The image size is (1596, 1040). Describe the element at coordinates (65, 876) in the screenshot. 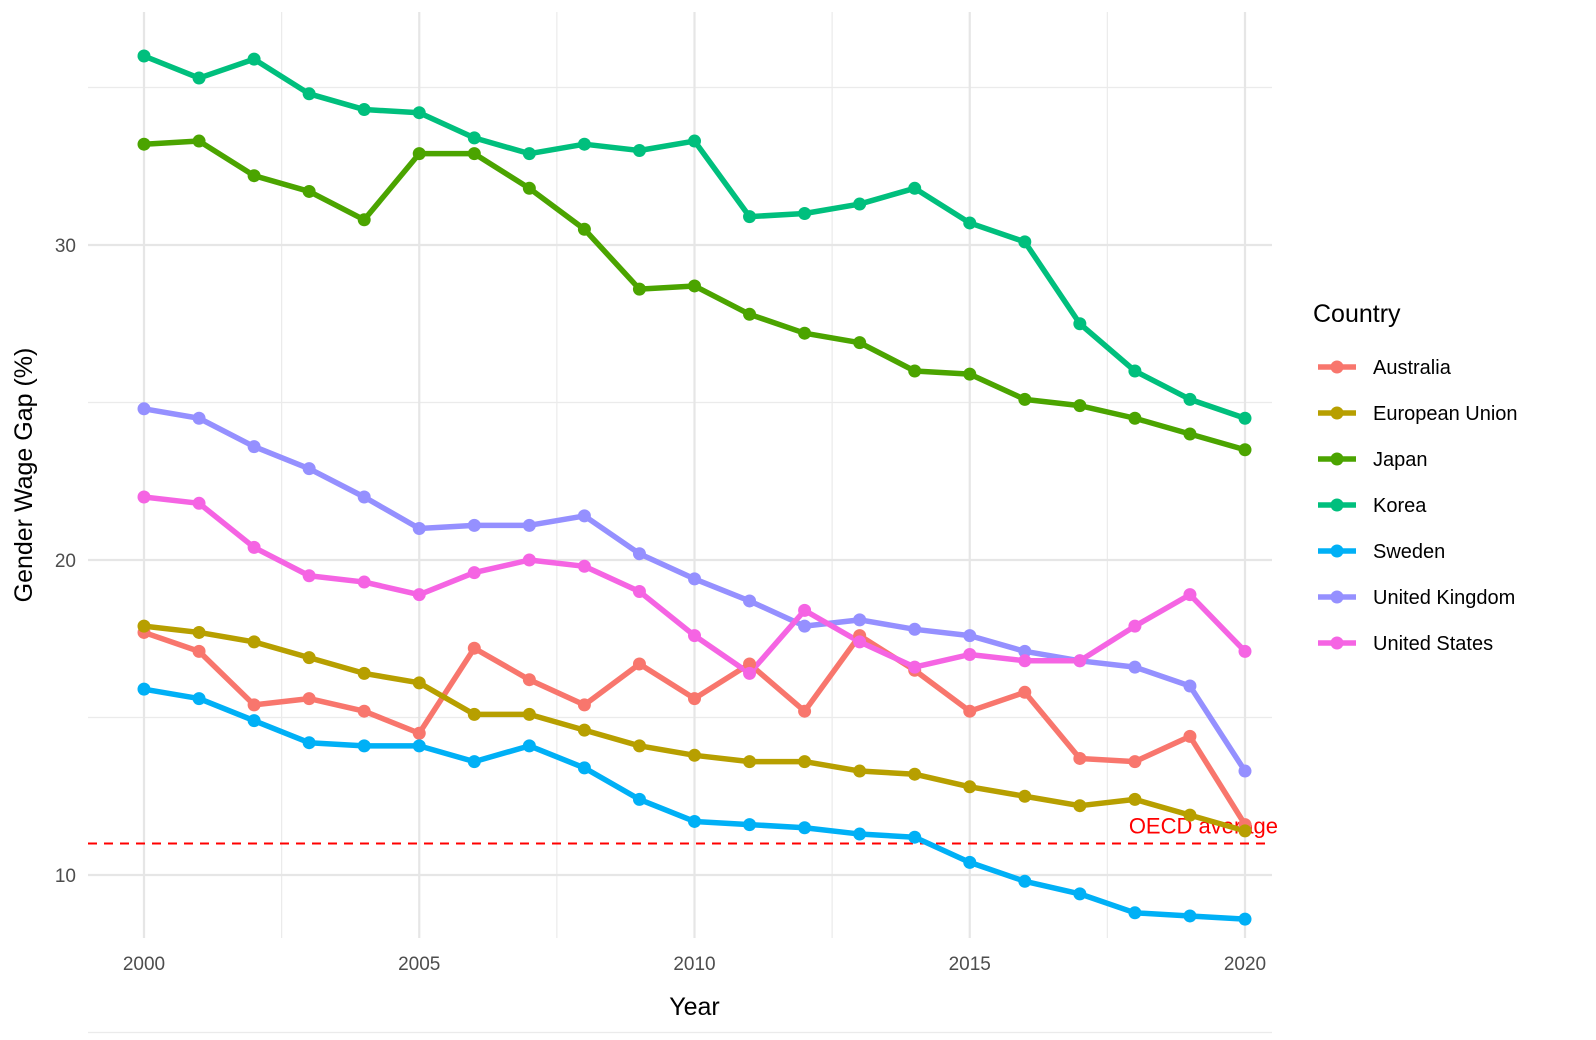

I see `y-tick-label: 10` at that location.